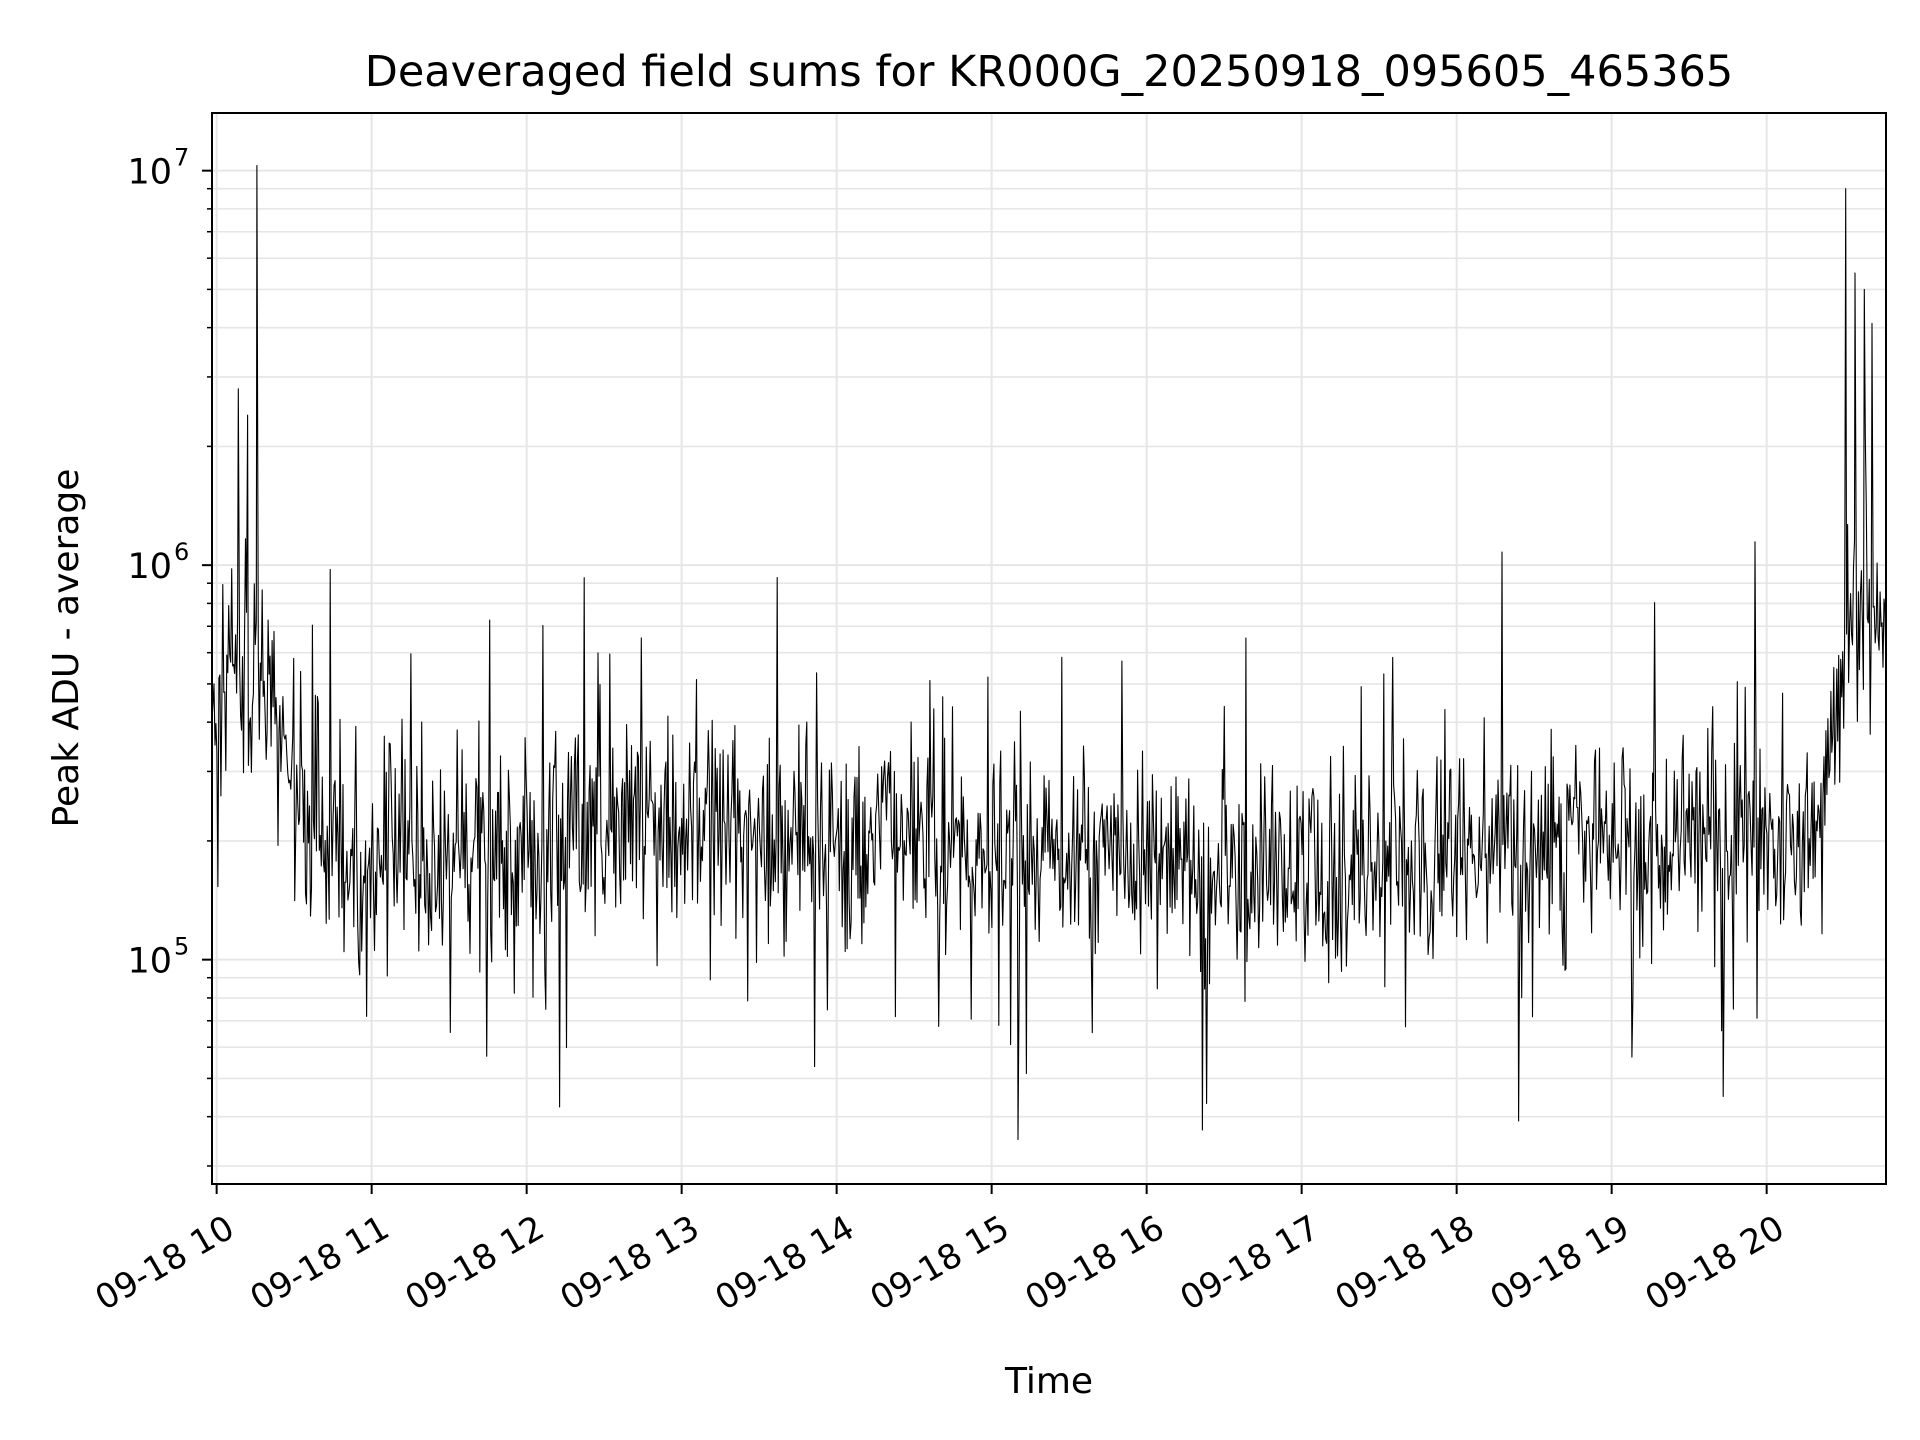 The width and height of the screenshot is (1920, 1440). I want to click on y-tick-exponent: 5, so click(181, 947).